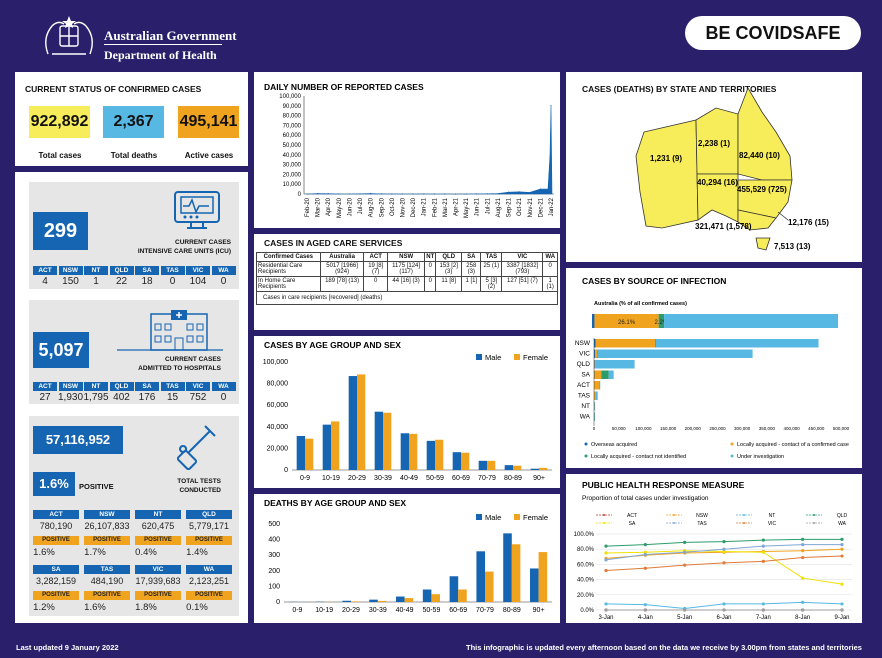 The width and height of the screenshot is (882, 658). What do you see at coordinates (430, 284) in the screenshot?
I see `aged-cell: 0` at bounding box center [430, 284].